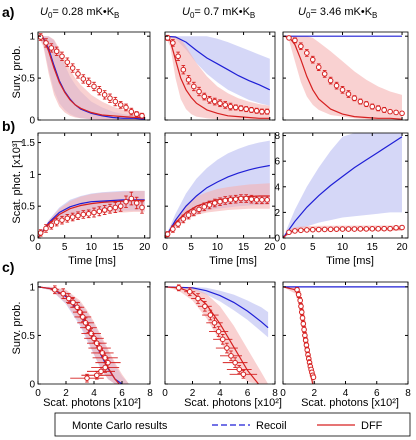 This screenshot has width=416, height=440. Describe the element at coordinates (220, 393) in the screenshot. I see `x-tick-label: 4` at that location.